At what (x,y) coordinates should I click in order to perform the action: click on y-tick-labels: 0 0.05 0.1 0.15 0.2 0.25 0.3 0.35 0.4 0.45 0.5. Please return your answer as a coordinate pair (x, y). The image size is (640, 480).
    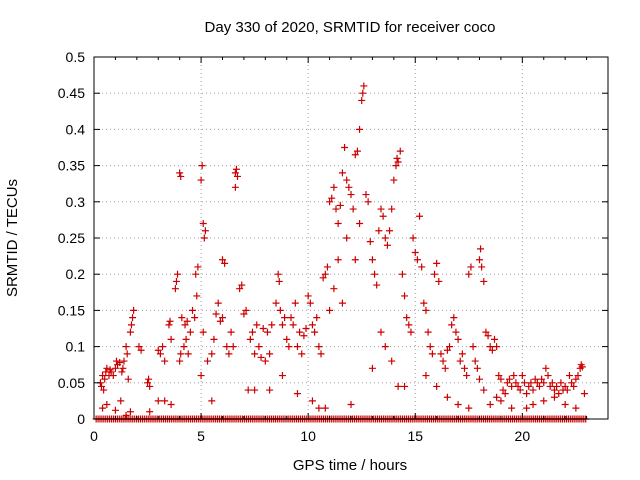
    Looking at the image, I should click on (71, 238).